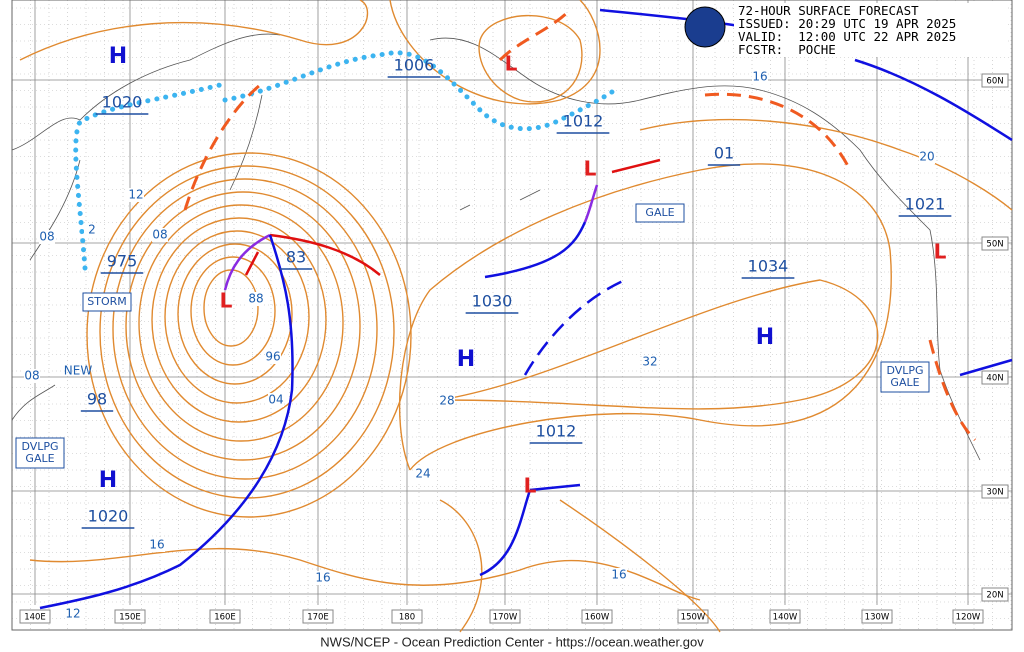 This screenshot has width=1024, height=652. Describe the element at coordinates (325, 254) in the screenshot. I see `warm-front` at that location.